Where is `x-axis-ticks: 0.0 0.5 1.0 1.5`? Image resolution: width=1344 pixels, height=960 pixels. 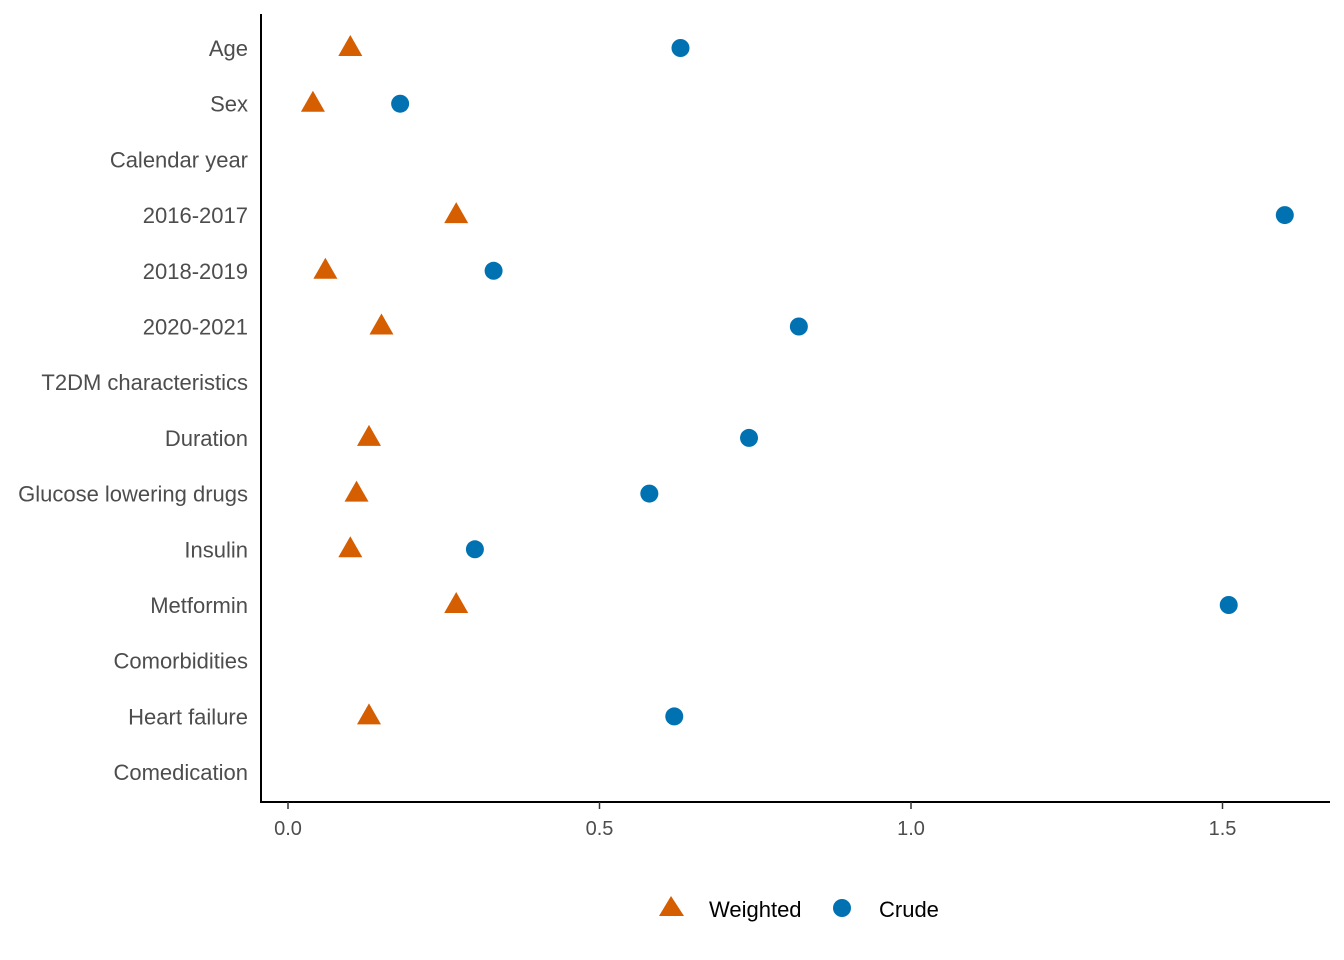 x-axis-ticks: 0.0 0.5 1.0 1.5 is located at coordinates (755, 821).